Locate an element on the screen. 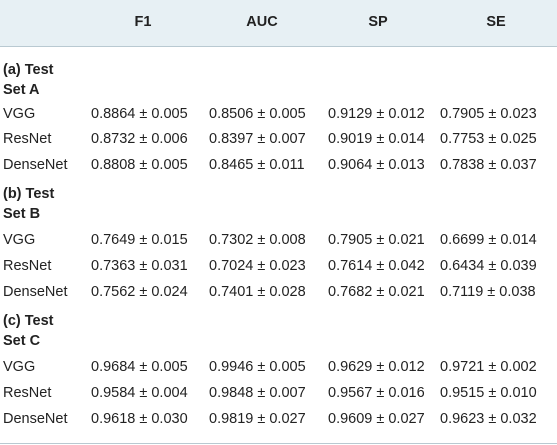 The image size is (557, 445). sp-value: 0.9129 ± 0.012 is located at coordinates (376, 114).